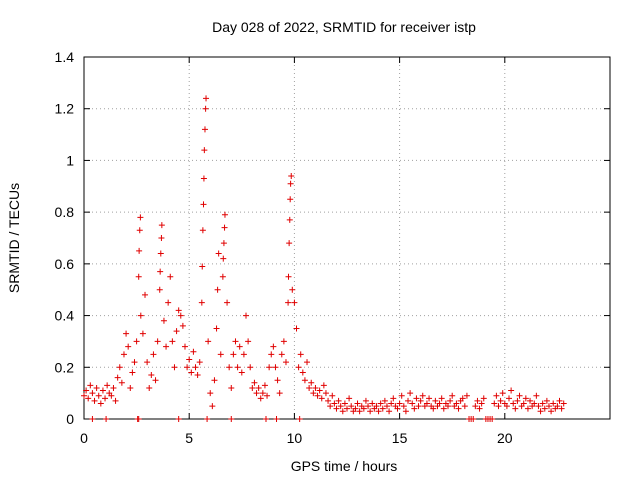 The image size is (640, 480). I want to click on y-tick-label: 0.2, so click(65, 367).